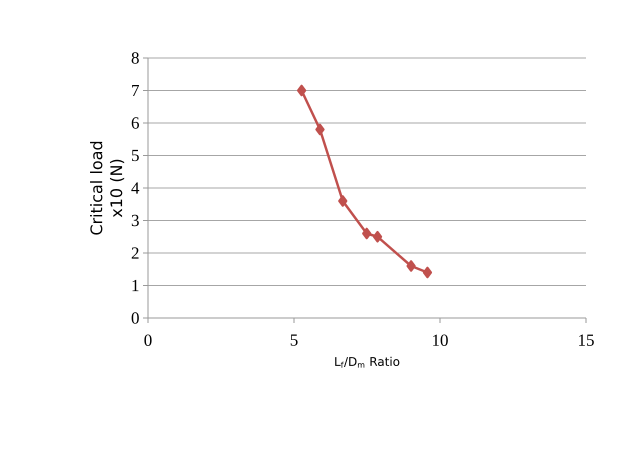  I want to click on y-tick-label: 8, so click(135, 58).